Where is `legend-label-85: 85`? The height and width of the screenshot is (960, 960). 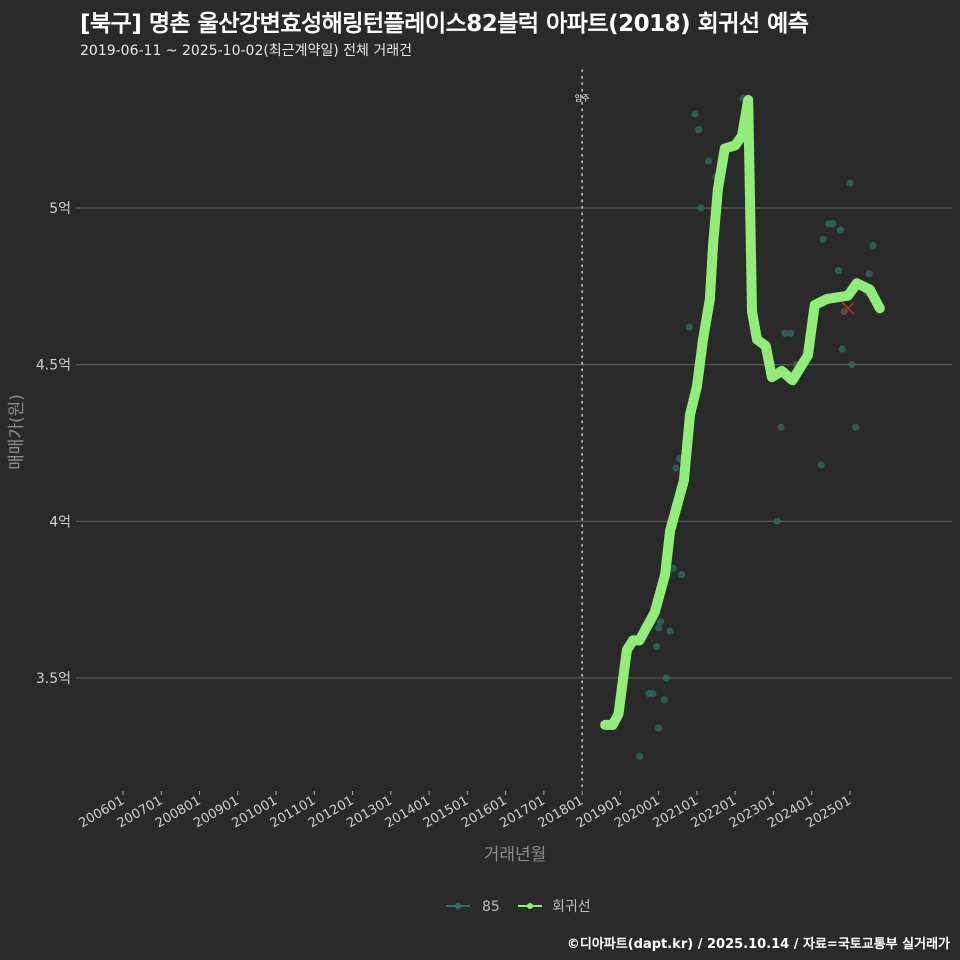 legend-label-85: 85 is located at coordinates (491, 907).